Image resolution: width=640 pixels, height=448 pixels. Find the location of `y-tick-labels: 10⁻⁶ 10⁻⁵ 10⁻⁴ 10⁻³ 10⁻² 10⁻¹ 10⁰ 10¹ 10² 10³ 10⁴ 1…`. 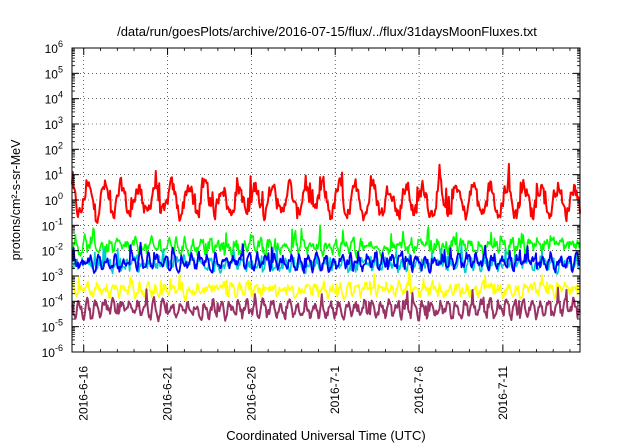

y-tick-labels: 10⁻⁶ 10⁻⁵ 10⁻⁴ 10⁻³ 10⁻² 10⁻¹ 10⁰ 10¹ 10² 10³ 10⁴ 1… is located at coordinates (52, 199).